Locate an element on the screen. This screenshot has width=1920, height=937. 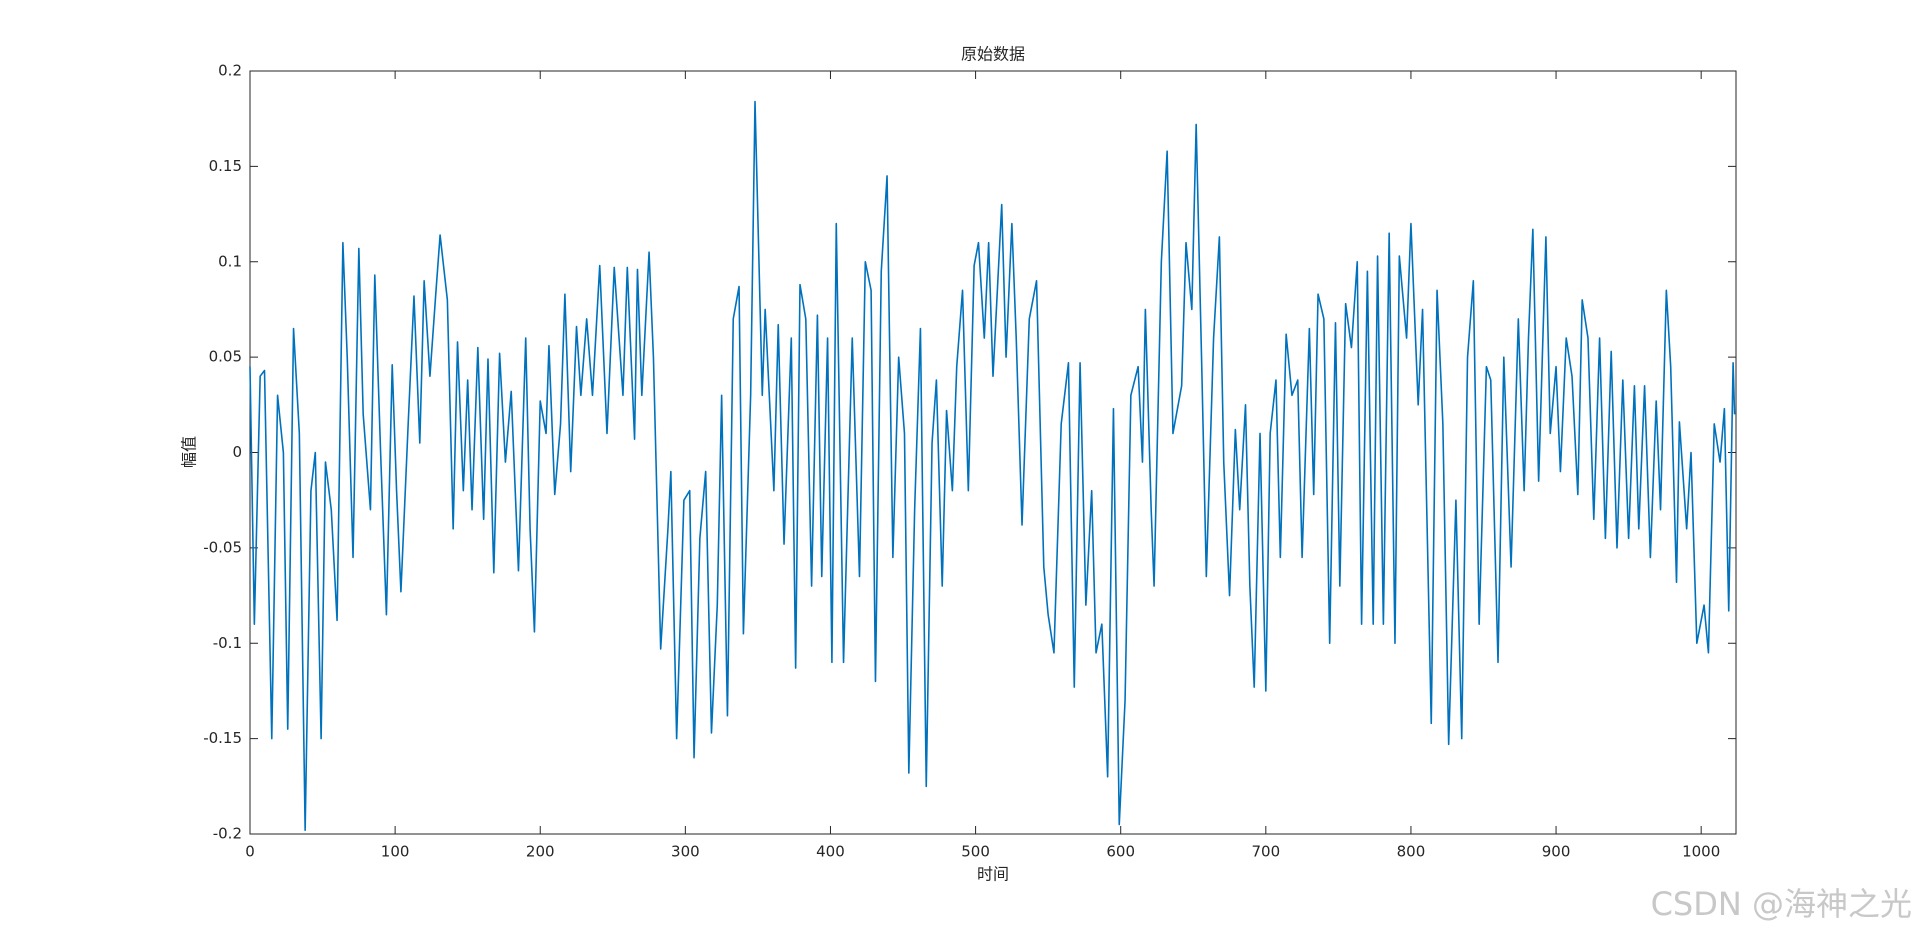
x-tick-label: 600 is located at coordinates (1120, 852).